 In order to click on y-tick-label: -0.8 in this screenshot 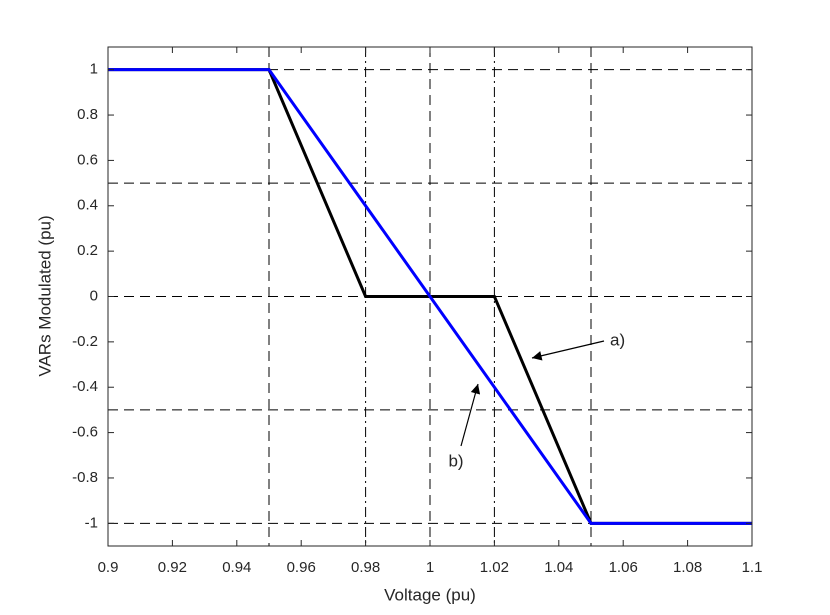, I will do `click(85, 477)`.